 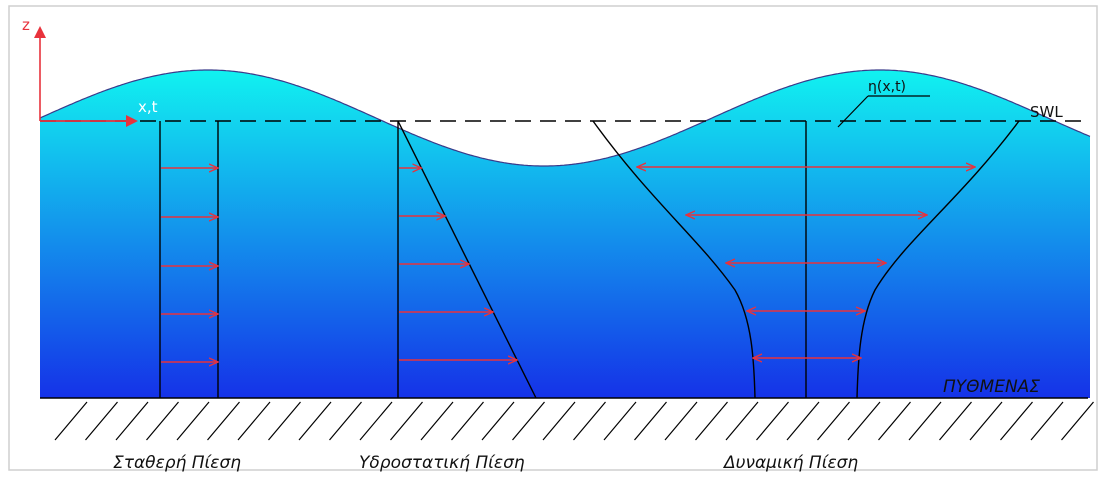 What do you see at coordinates (148, 107) in the screenshot?
I see `x-axis-label: x,t` at bounding box center [148, 107].